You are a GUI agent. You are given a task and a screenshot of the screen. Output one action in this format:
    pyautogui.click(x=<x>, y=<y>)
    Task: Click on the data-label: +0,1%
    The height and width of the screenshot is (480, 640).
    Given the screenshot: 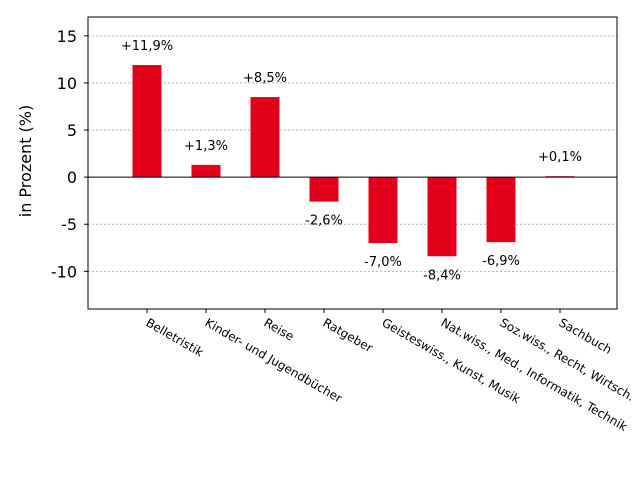 What is the action you would take?
    pyautogui.click(x=560, y=157)
    